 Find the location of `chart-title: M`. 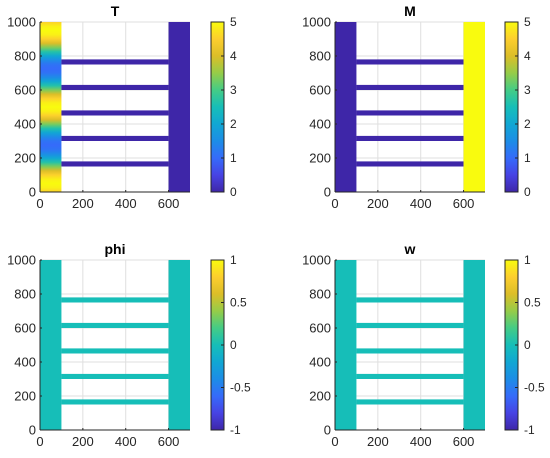

chart-title: M is located at coordinates (410, 11).